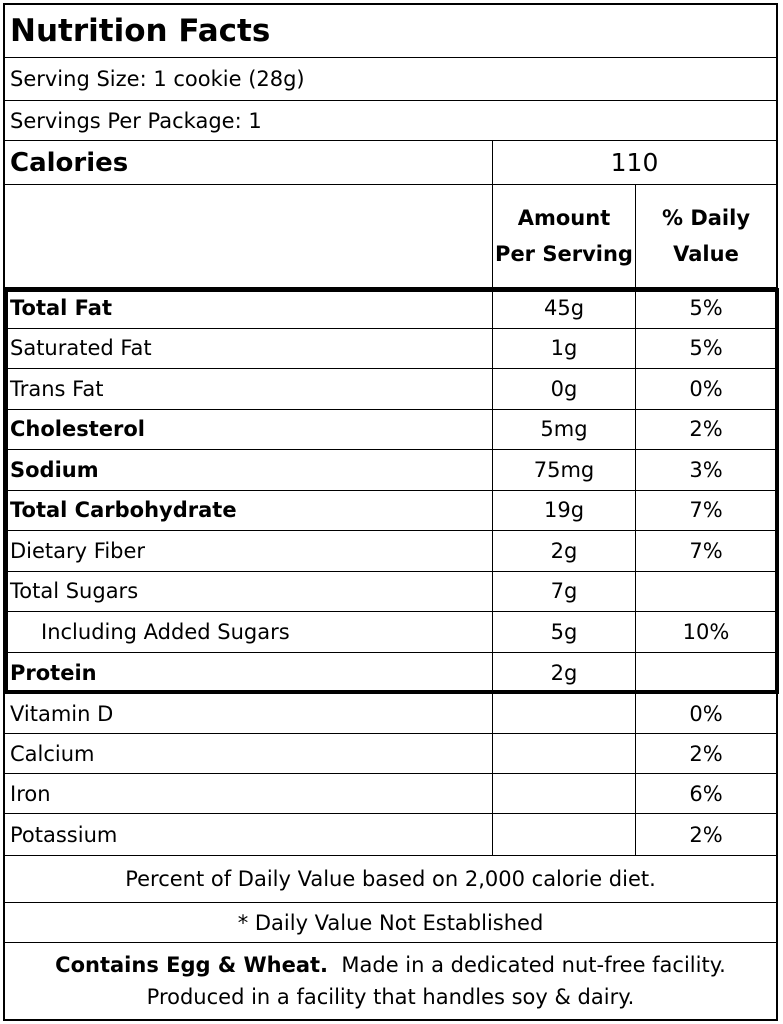 Image resolution: width=783 pixels, height=1024 pixels. I want to click on vitamin-name: Iron, so click(249, 793).